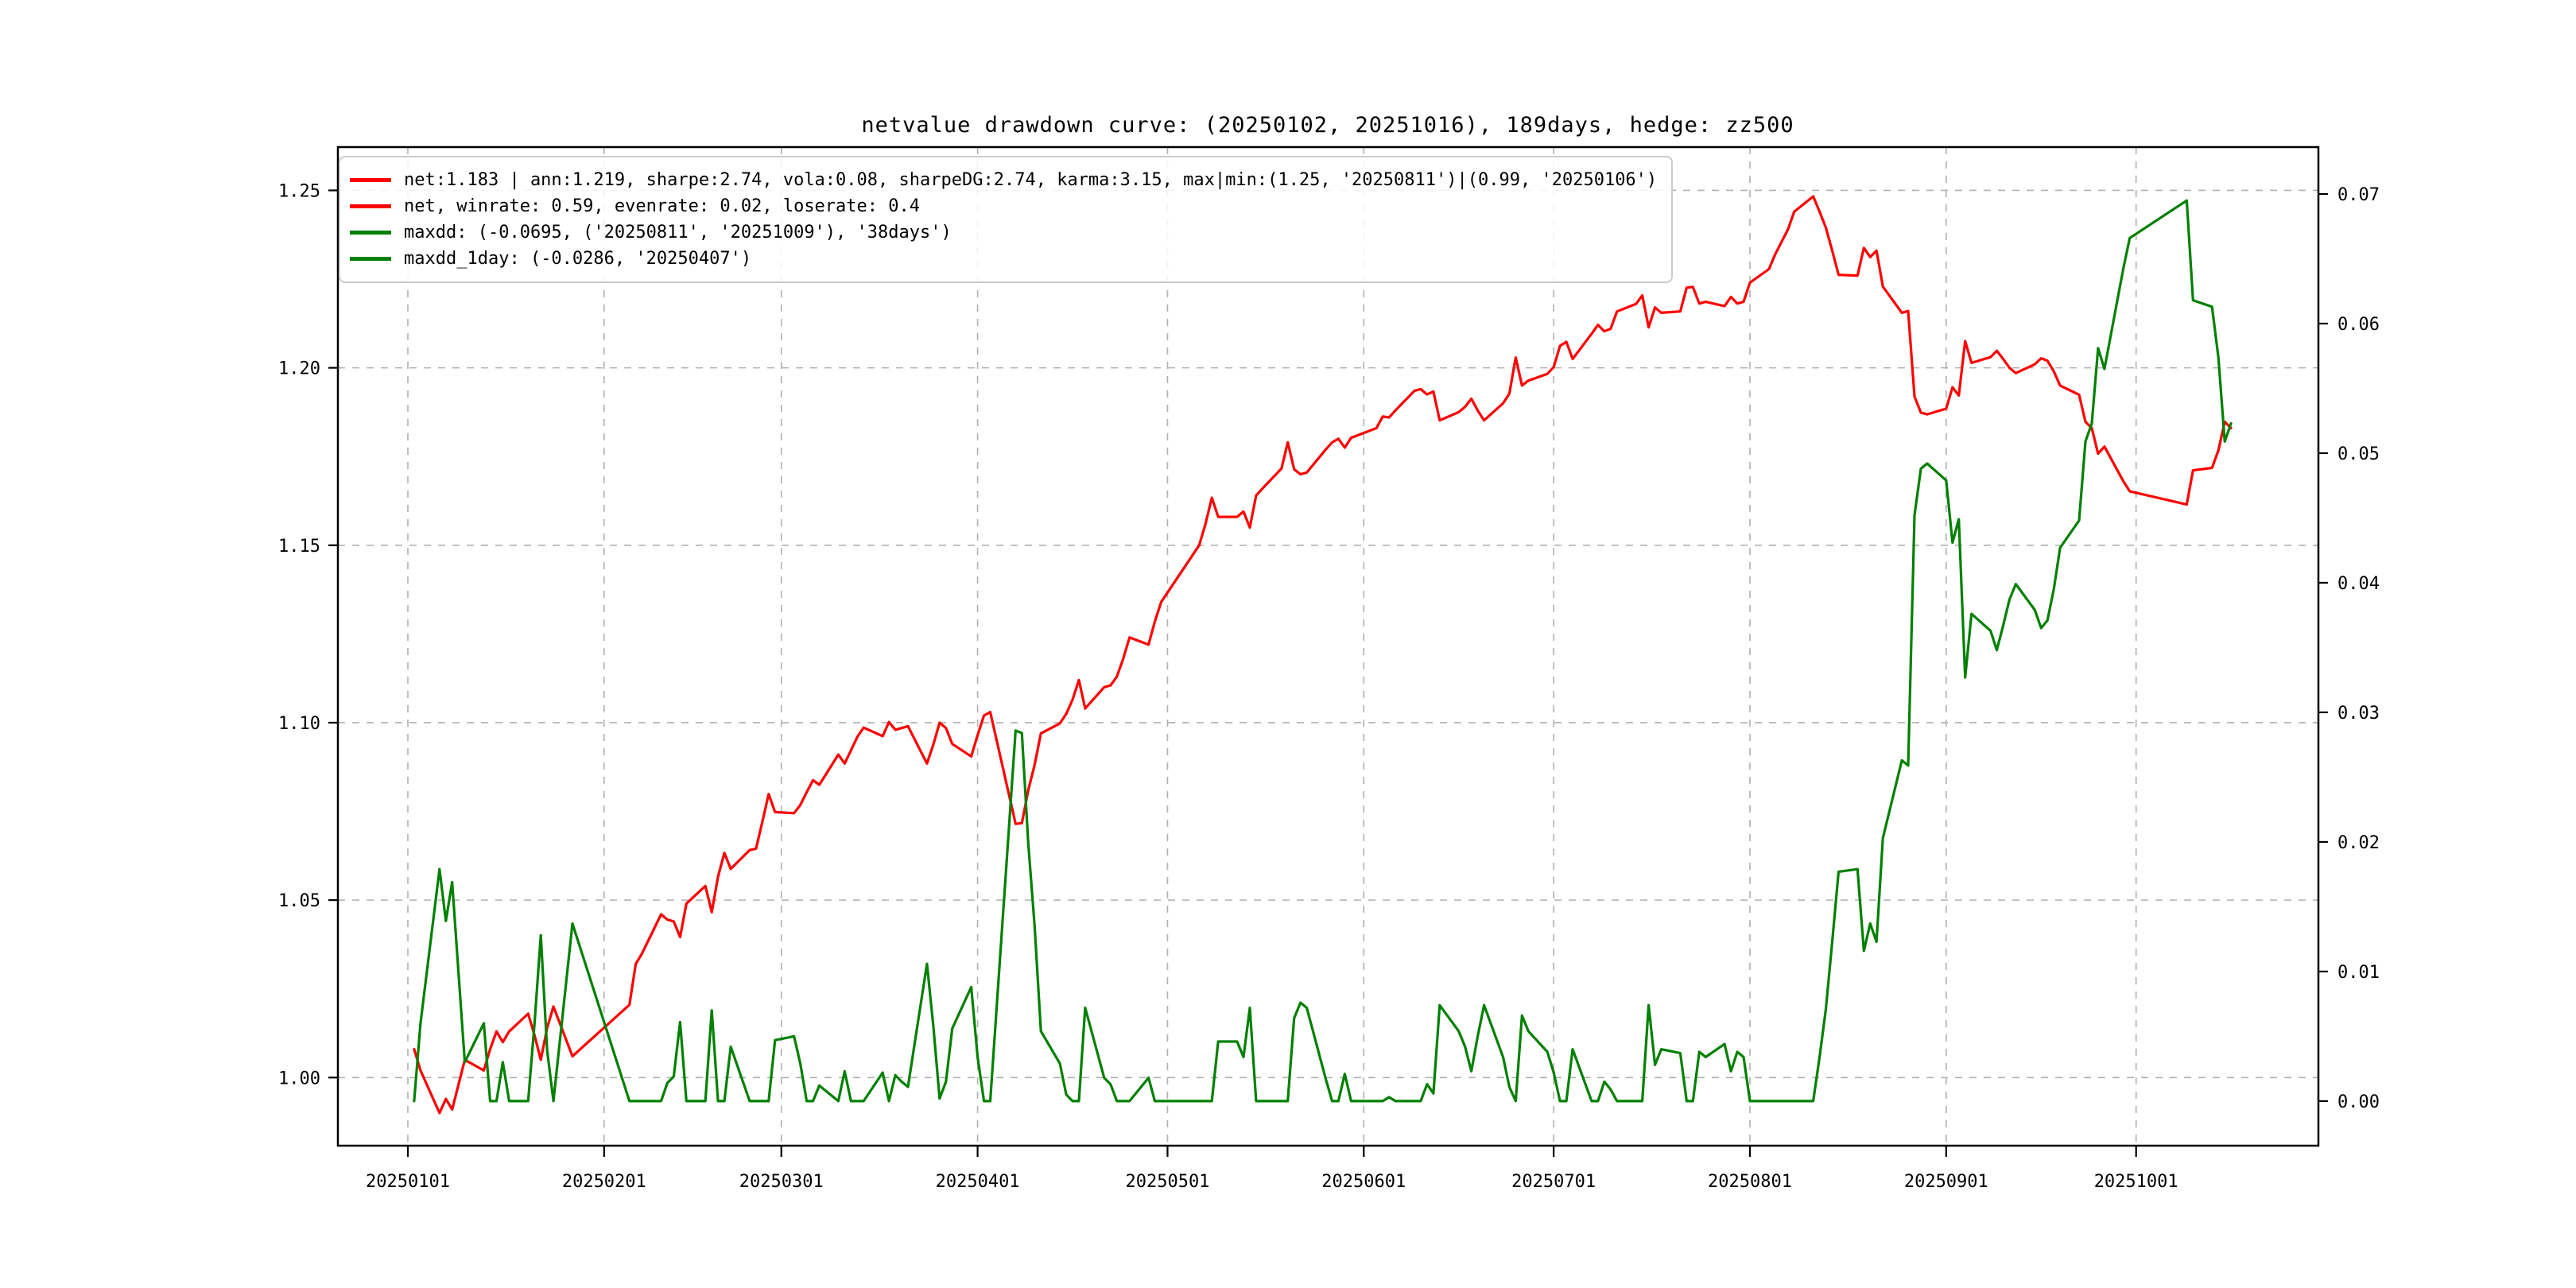 The image size is (2576, 1288). I want to click on y-right-tick-label: 0.04, so click(2358, 584).